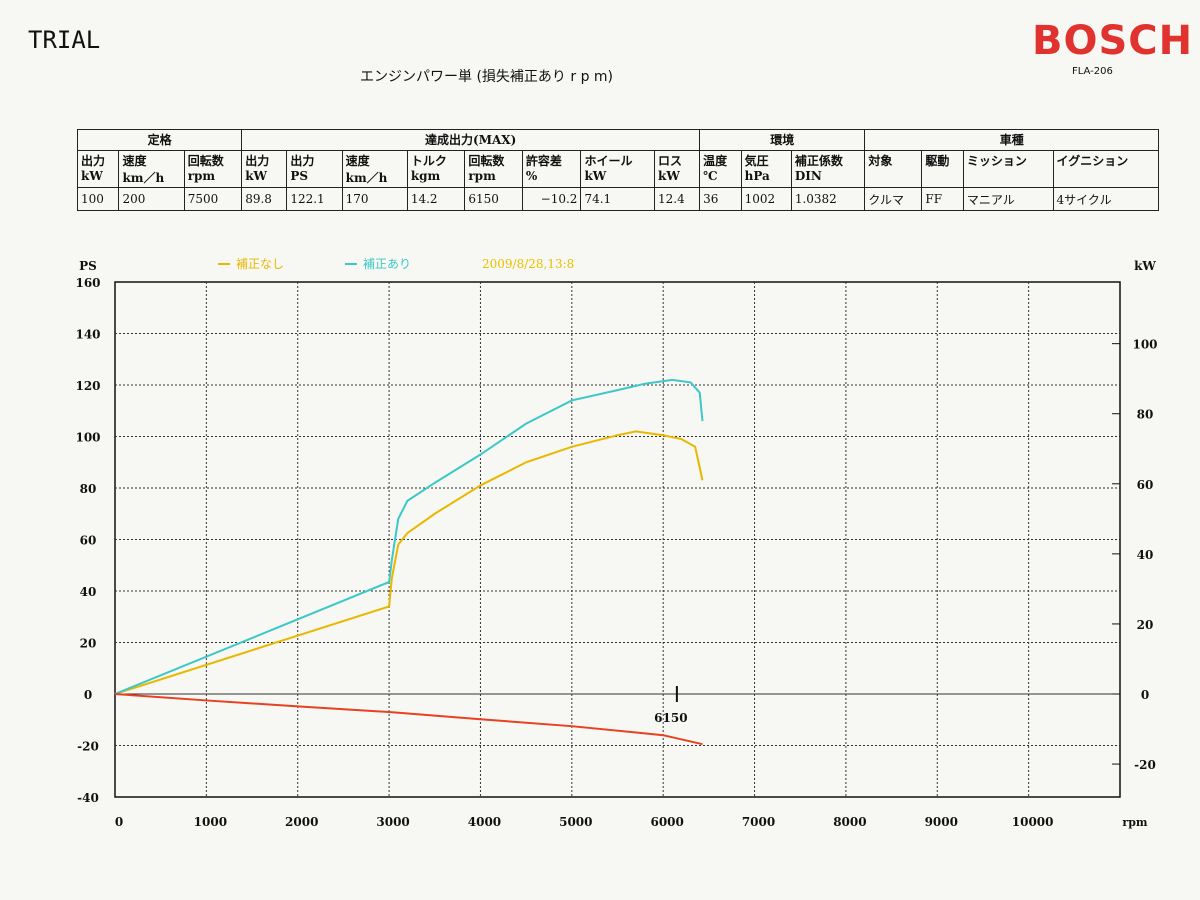 The width and height of the screenshot is (1200, 900). I want to click on x-tick-label: 8000, so click(849, 822).